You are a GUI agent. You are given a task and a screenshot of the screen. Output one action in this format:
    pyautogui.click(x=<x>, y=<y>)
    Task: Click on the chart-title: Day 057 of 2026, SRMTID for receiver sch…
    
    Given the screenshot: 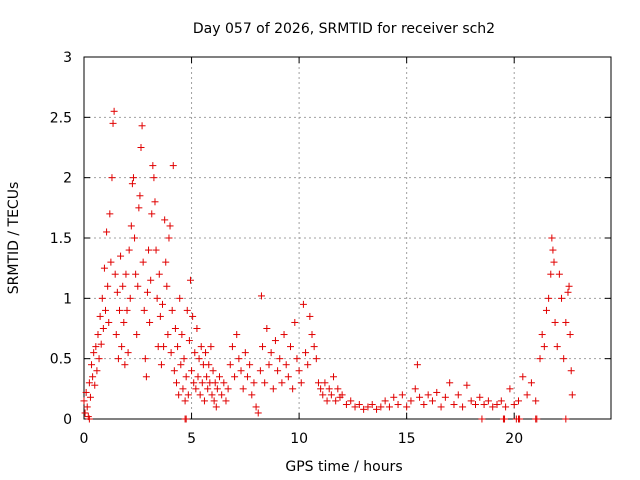 What is the action you would take?
    pyautogui.click(x=344, y=29)
    